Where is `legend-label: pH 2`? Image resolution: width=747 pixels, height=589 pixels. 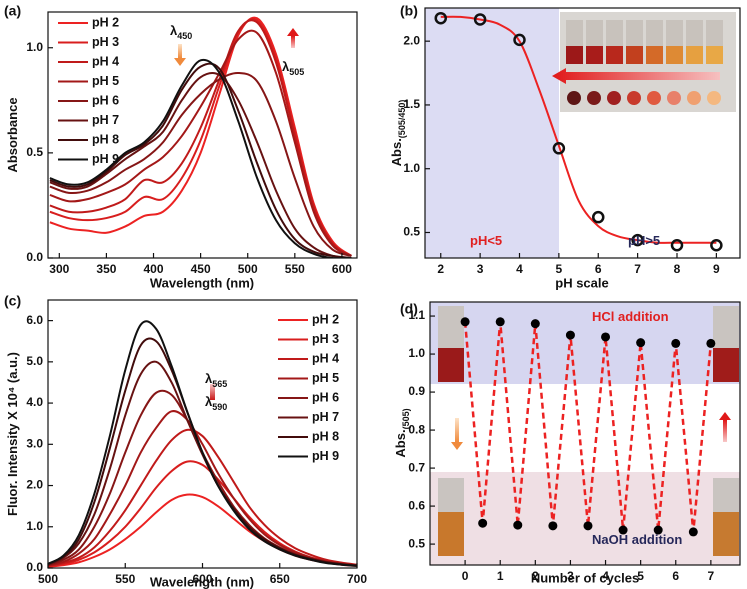
legend-label: pH 2 is located at coordinates (325, 319).